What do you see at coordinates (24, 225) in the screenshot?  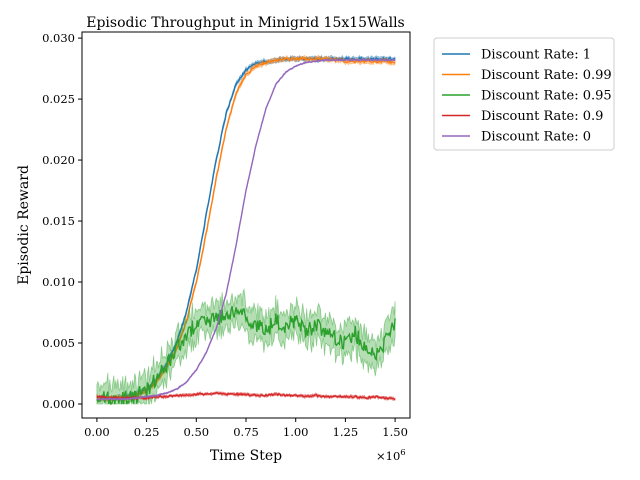 I see `y-axis-title: Episodic Reward` at bounding box center [24, 225].